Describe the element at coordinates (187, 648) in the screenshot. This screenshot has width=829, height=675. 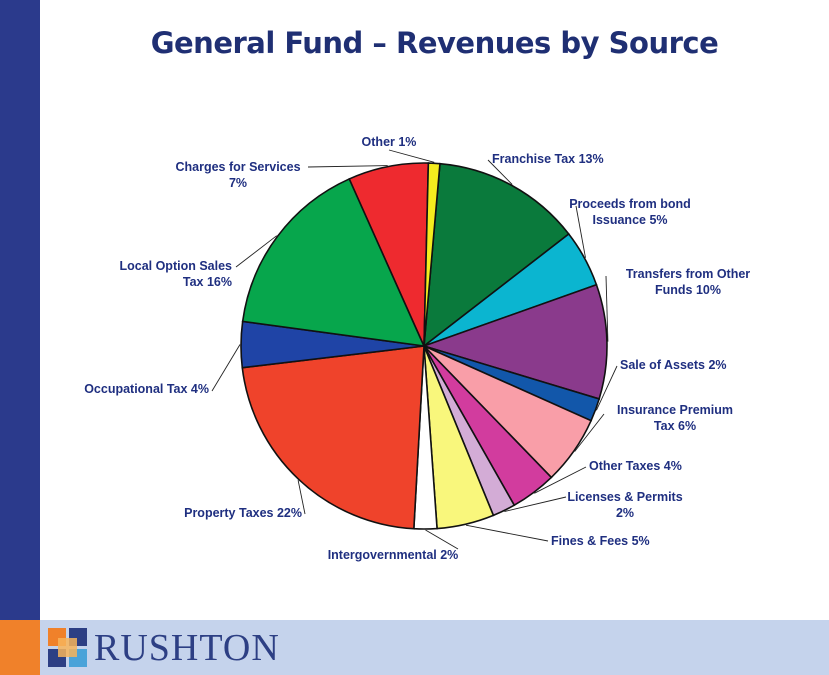
I see `brand-name: RUSHTON` at that location.